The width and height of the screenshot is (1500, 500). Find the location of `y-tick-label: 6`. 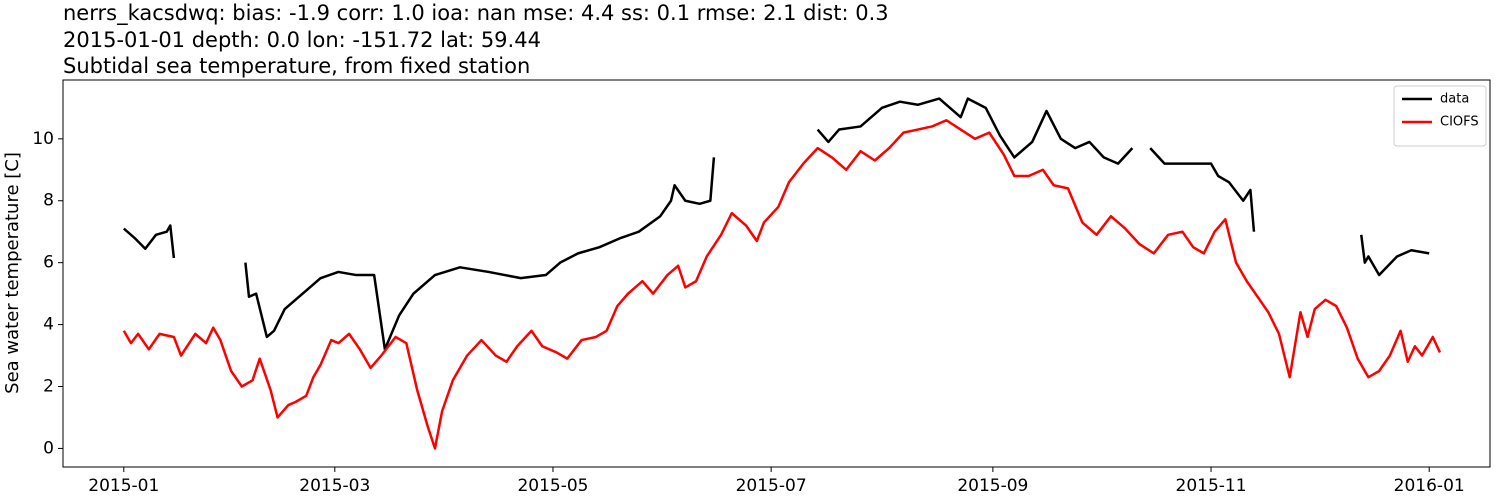

y-tick-label: 6 is located at coordinates (48, 263).